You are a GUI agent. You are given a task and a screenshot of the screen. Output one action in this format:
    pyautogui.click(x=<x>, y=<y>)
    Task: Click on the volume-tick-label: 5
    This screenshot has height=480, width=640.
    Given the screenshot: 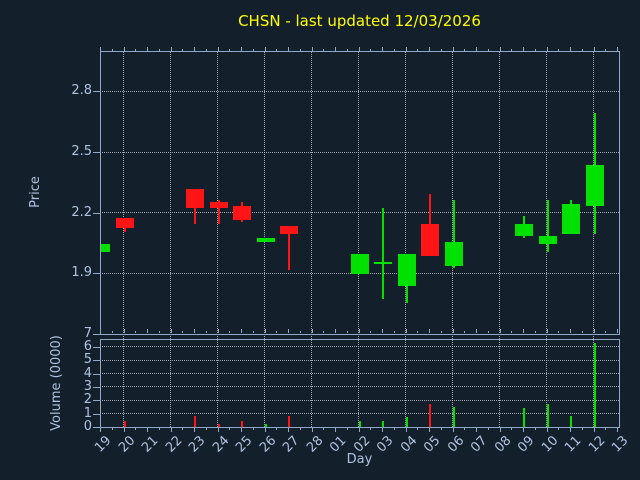 What is the action you would take?
    pyautogui.click(x=87, y=360)
    